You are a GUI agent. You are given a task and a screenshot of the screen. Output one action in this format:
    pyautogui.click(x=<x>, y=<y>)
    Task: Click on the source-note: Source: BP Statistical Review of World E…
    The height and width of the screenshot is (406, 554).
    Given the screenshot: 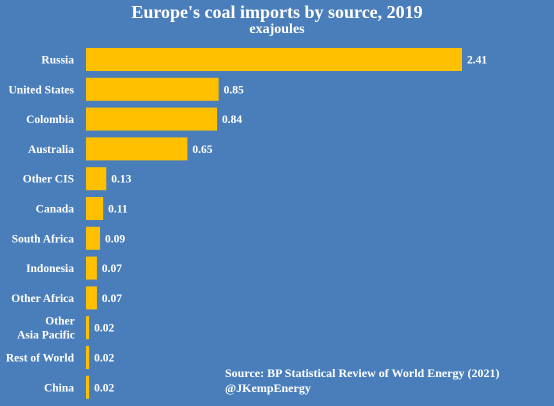 What is the action you would take?
    pyautogui.click(x=362, y=381)
    